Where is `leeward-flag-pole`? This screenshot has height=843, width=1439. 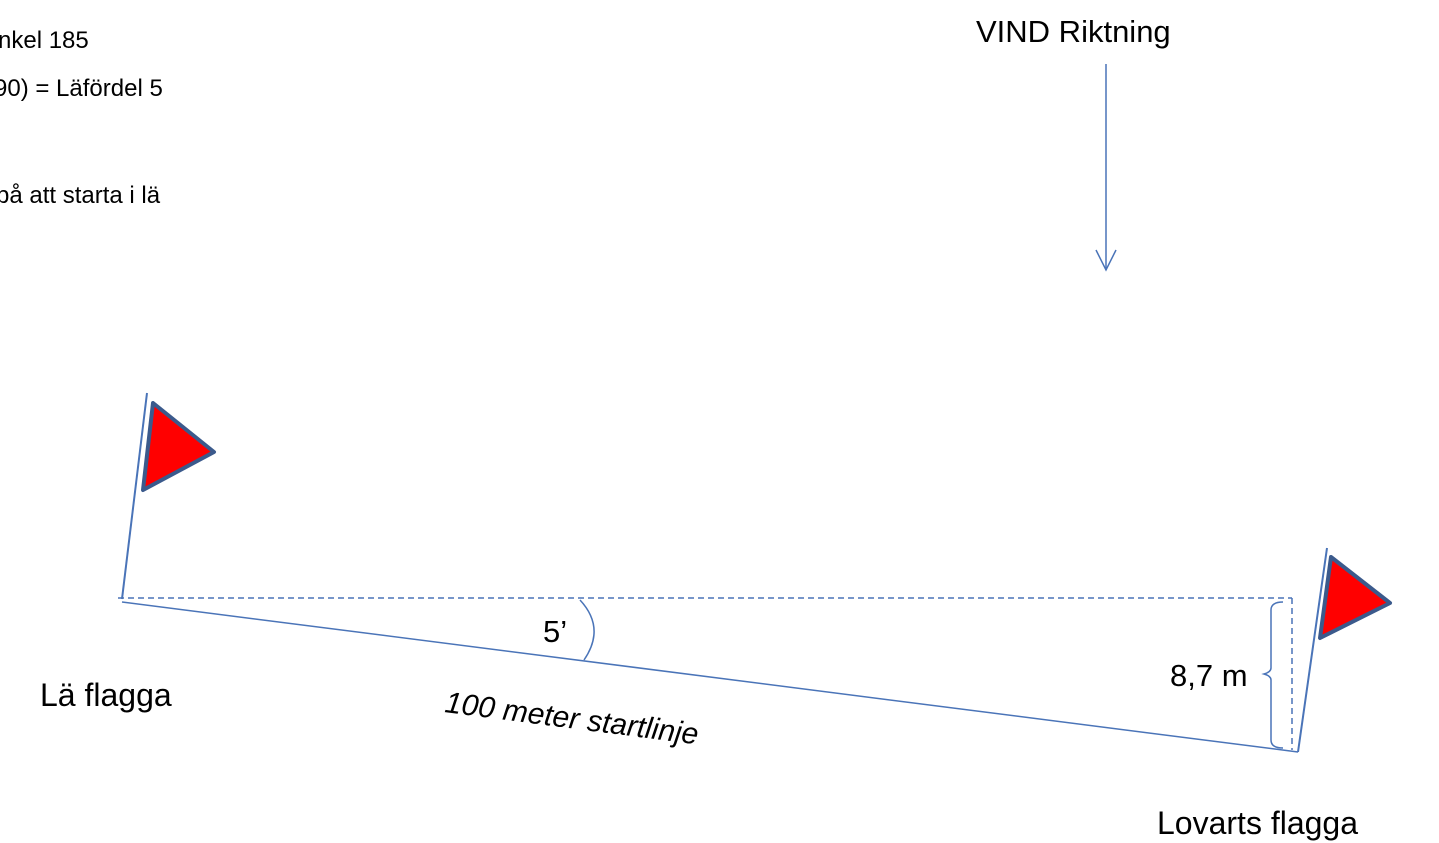 leeward-flag-pole is located at coordinates (134, 496).